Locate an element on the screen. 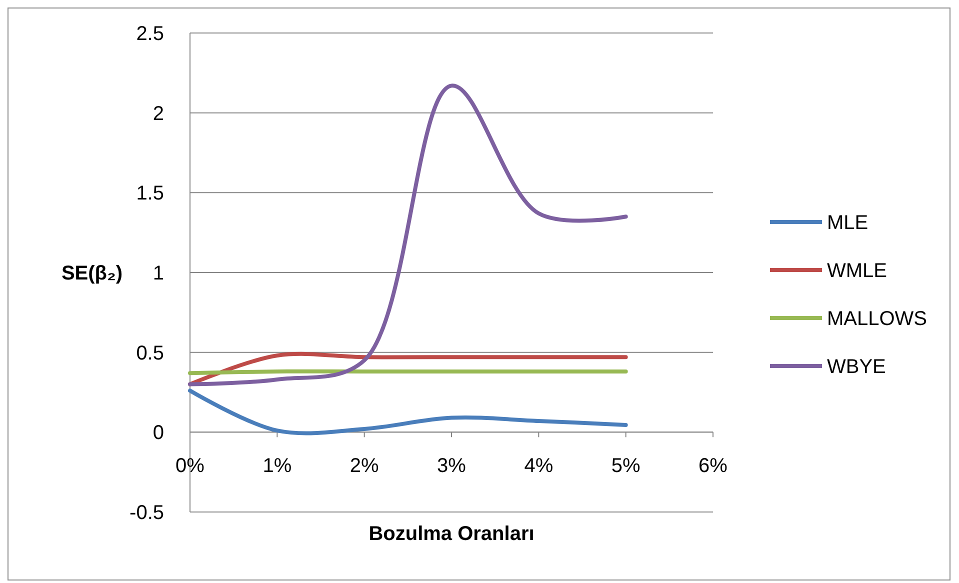  legend-label: WMLE is located at coordinates (857, 271).